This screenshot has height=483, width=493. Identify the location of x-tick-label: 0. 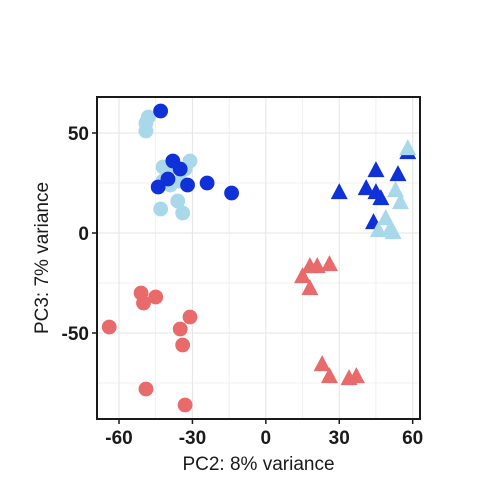
(266, 438).